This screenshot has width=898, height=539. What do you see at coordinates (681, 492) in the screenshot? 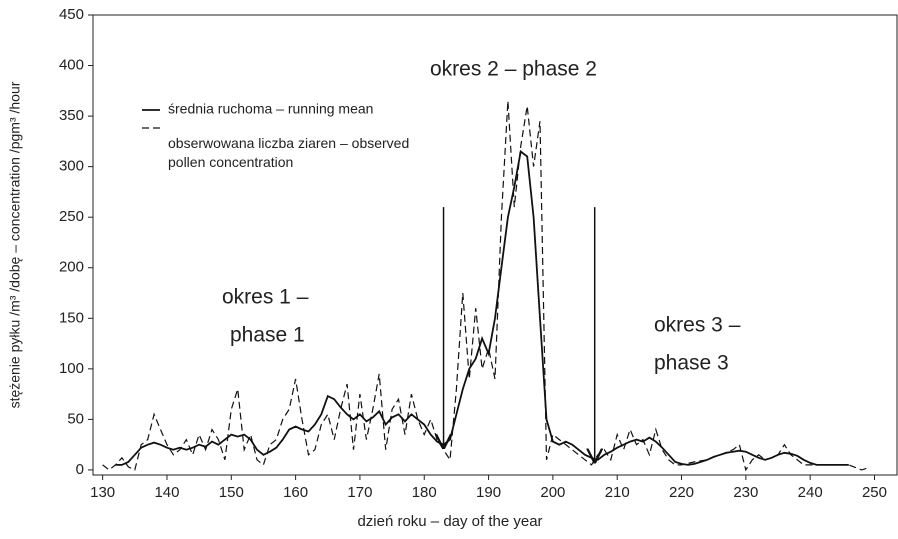
I see `x-tick-label: 220` at bounding box center [681, 492].